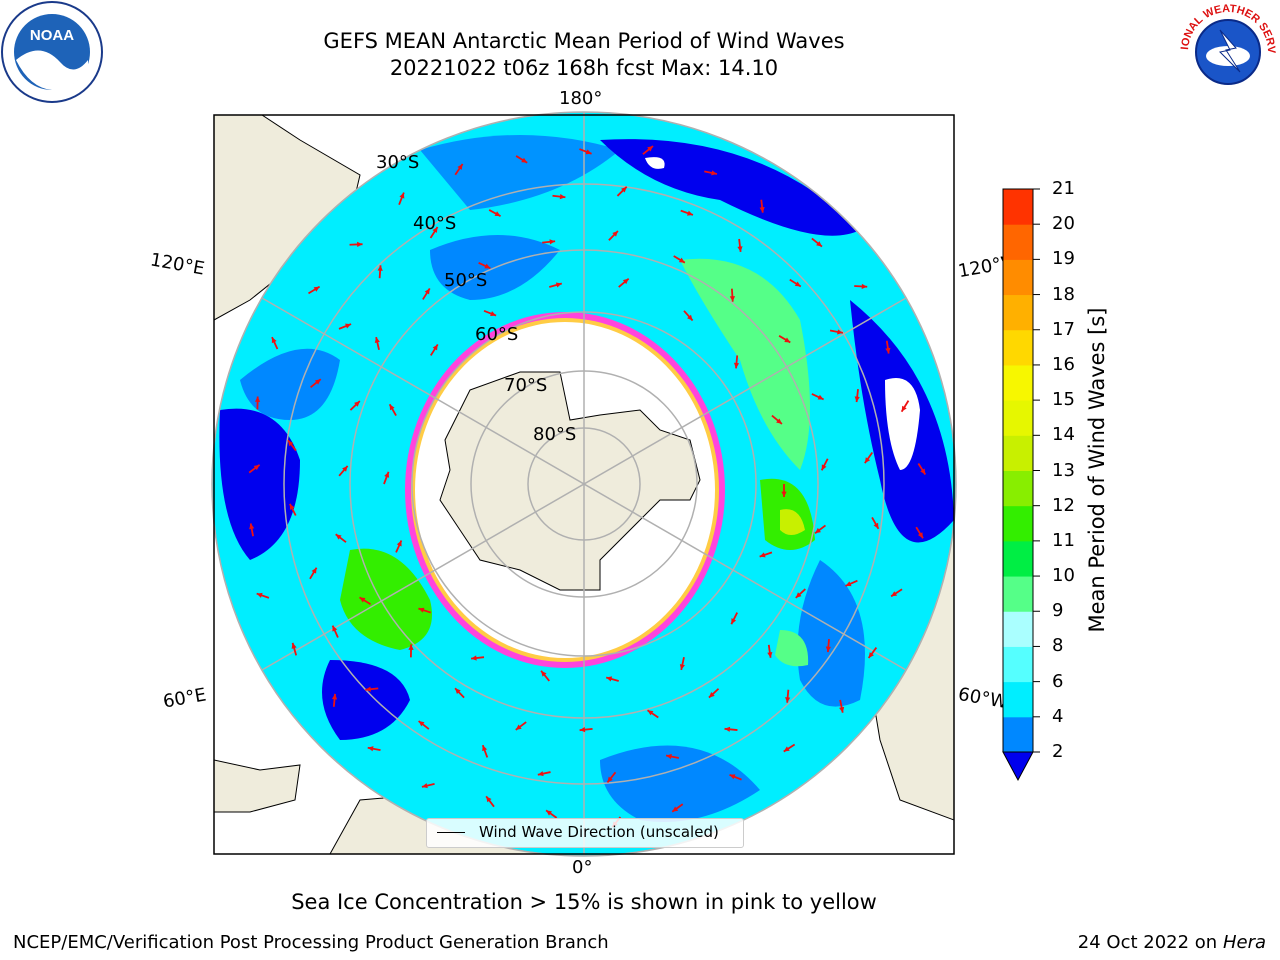 This screenshot has height=960, width=1280. Describe the element at coordinates (435, 223) in the screenshot. I see `lat-label-40s: 40°S` at that location.